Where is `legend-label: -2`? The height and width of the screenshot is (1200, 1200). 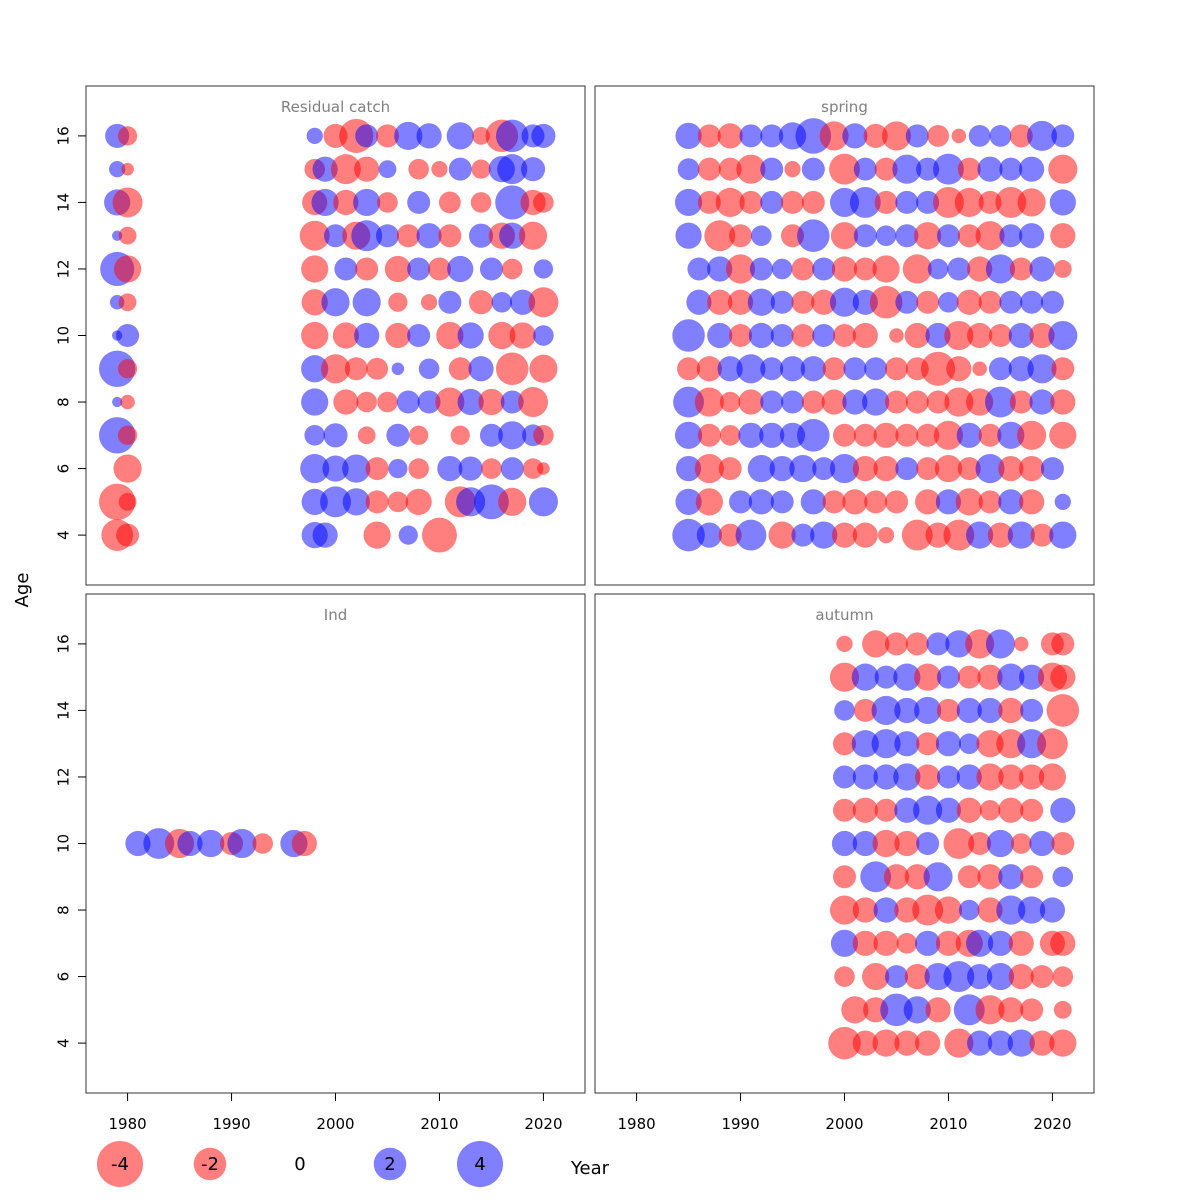 legend-label: -2 is located at coordinates (210, 1164).